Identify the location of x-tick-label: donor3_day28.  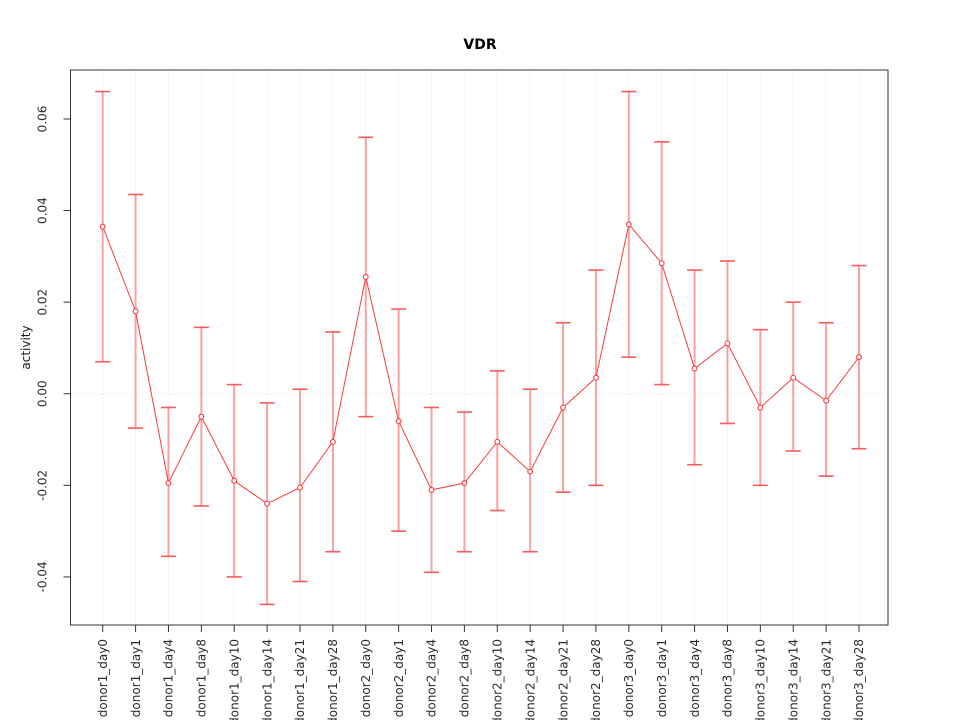
(859, 679).